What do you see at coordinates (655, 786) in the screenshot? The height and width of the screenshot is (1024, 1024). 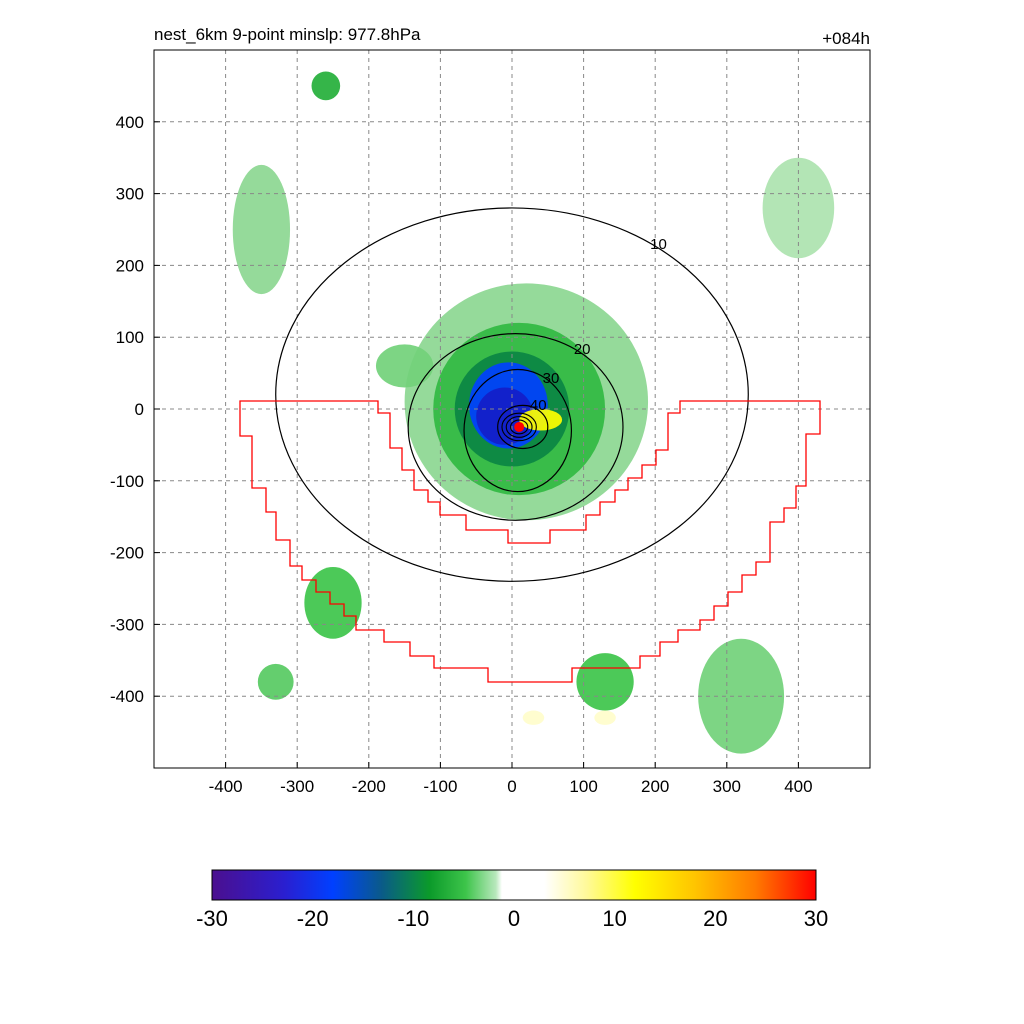 I see `x-tick-label-6: 200` at bounding box center [655, 786].